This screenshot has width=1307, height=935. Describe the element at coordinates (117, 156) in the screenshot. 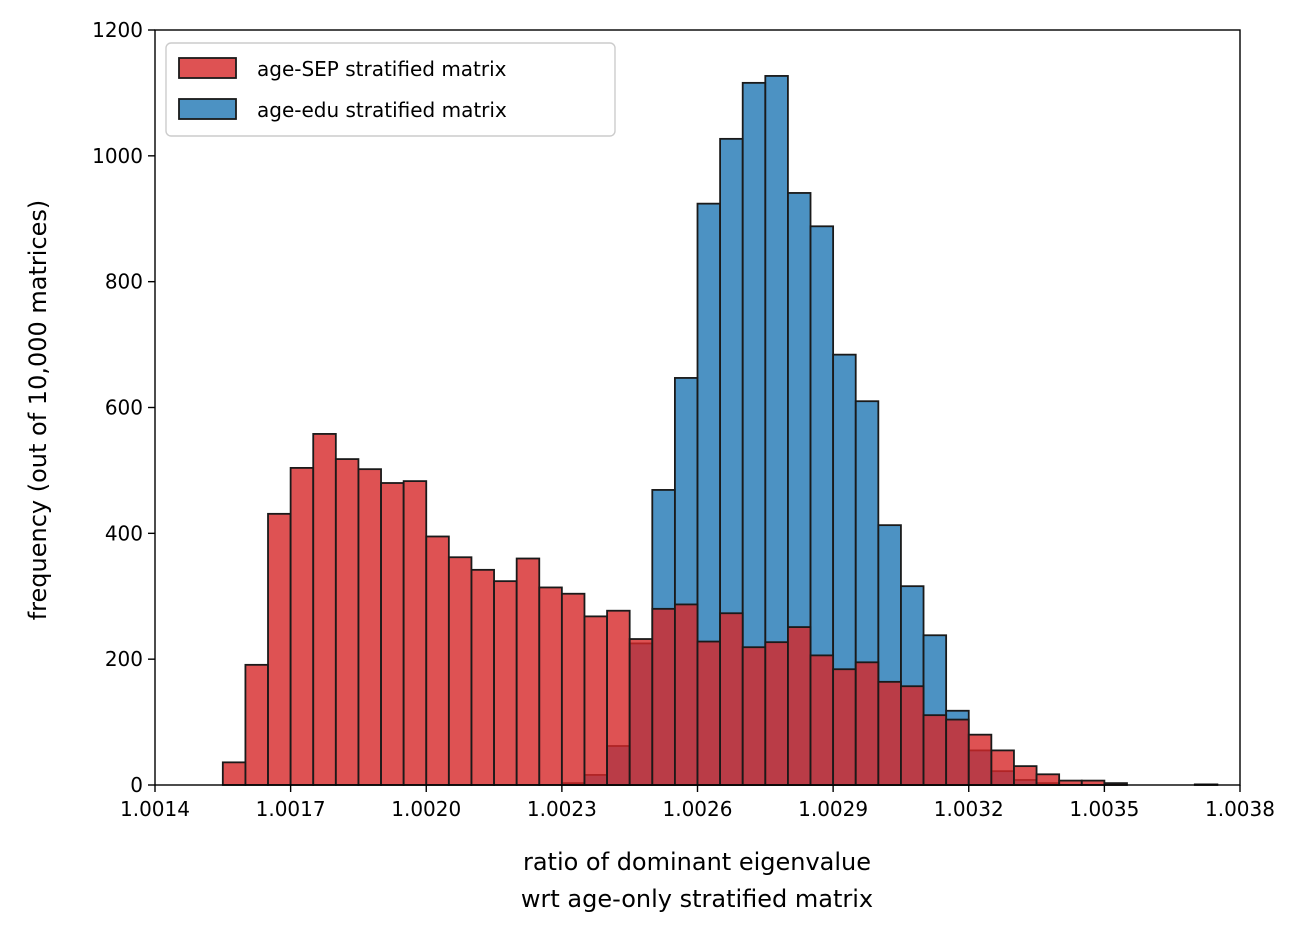

I see `y-tick-label-5: 1000` at that location.